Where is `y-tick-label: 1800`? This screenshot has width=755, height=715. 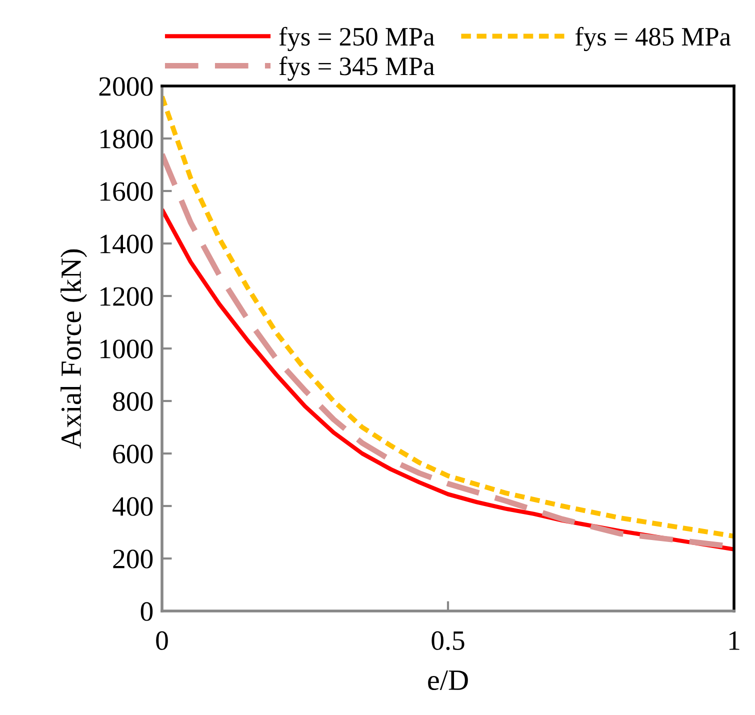 y-tick-label: 1800 is located at coordinates (126, 139).